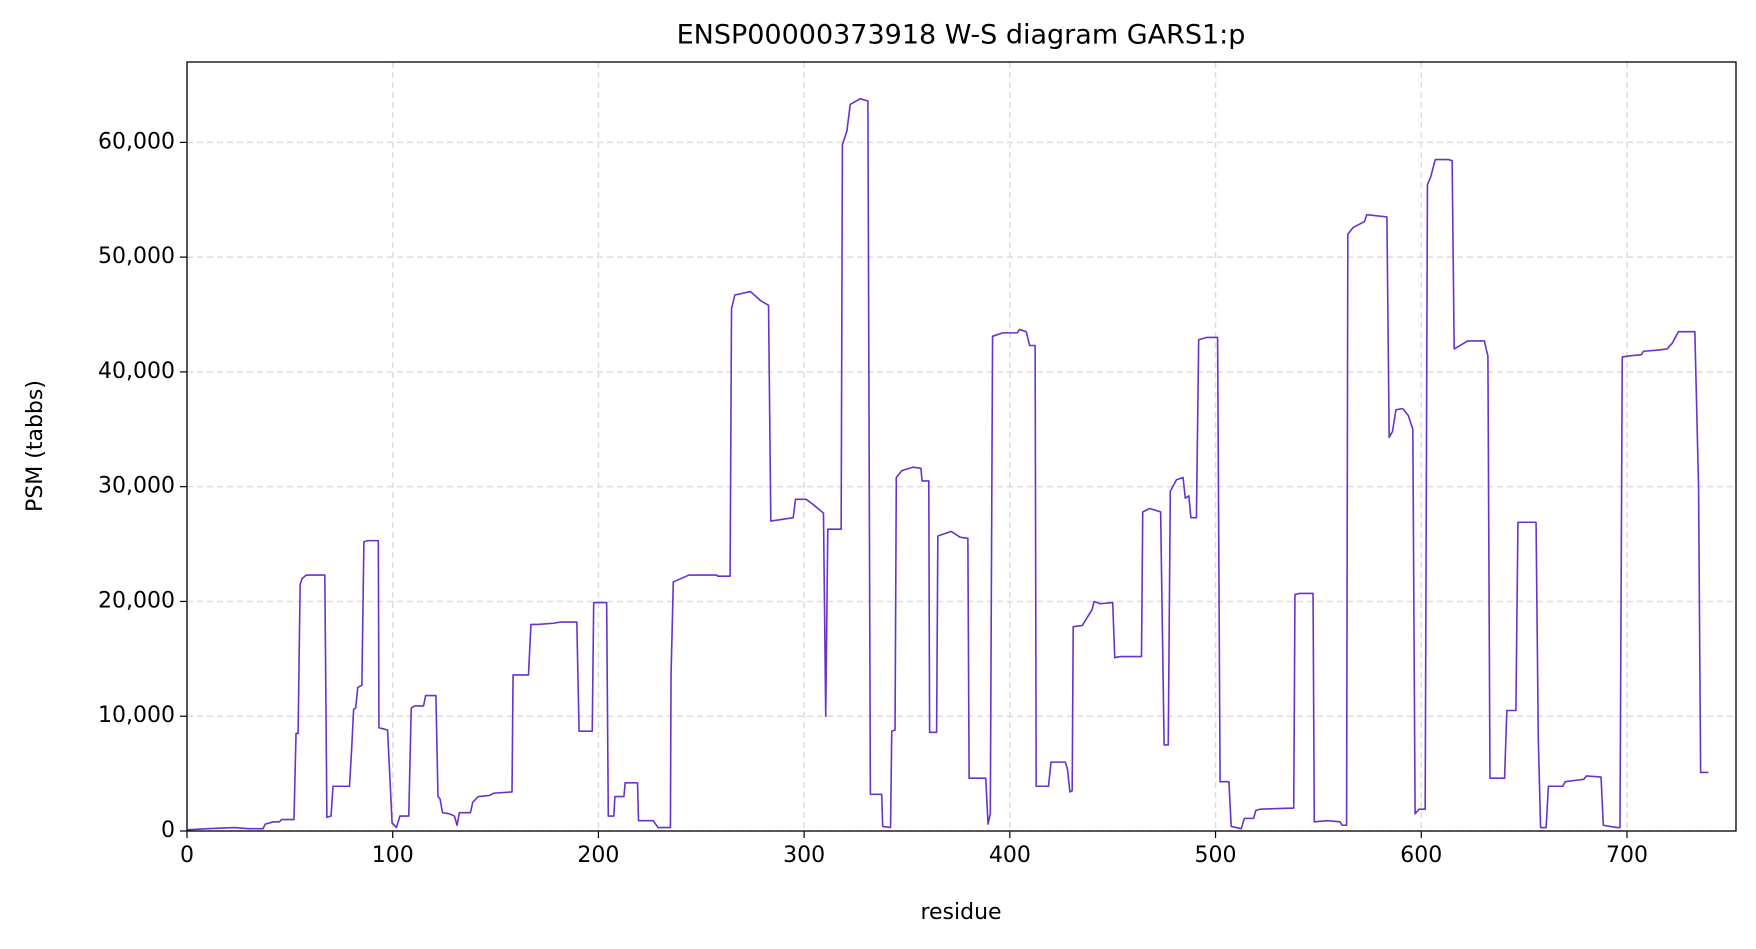 The height and width of the screenshot is (949, 1756). What do you see at coordinates (1421, 855) in the screenshot?
I see `x-tick-label: 600` at bounding box center [1421, 855].